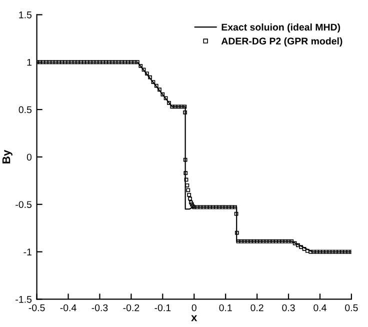 The height and width of the screenshot is (327, 368). I want to click on x-tick-label: 0, so click(194, 308).